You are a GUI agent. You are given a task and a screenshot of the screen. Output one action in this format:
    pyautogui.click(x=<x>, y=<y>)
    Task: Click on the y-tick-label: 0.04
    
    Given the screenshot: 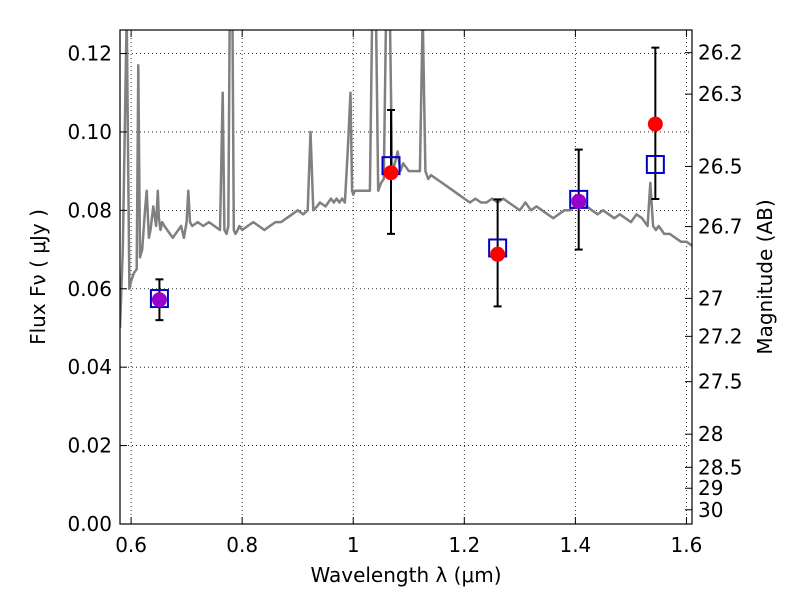 What is the action you would take?
    pyautogui.click(x=89, y=367)
    